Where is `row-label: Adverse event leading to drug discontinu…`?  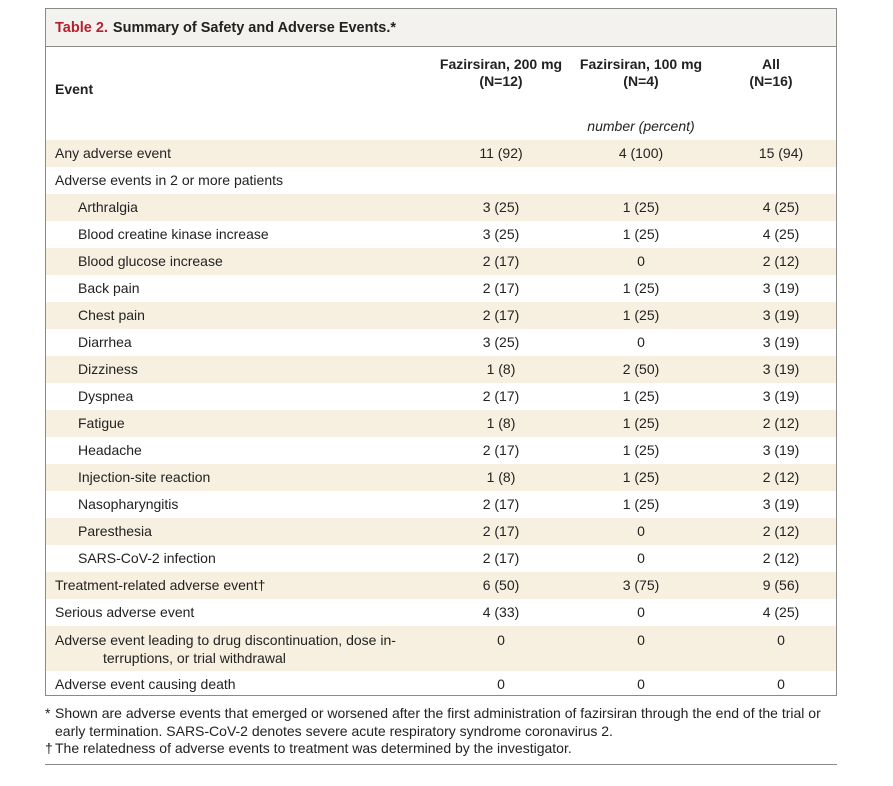 row-label: Adverse event leading to drug discontinu… is located at coordinates (240, 649).